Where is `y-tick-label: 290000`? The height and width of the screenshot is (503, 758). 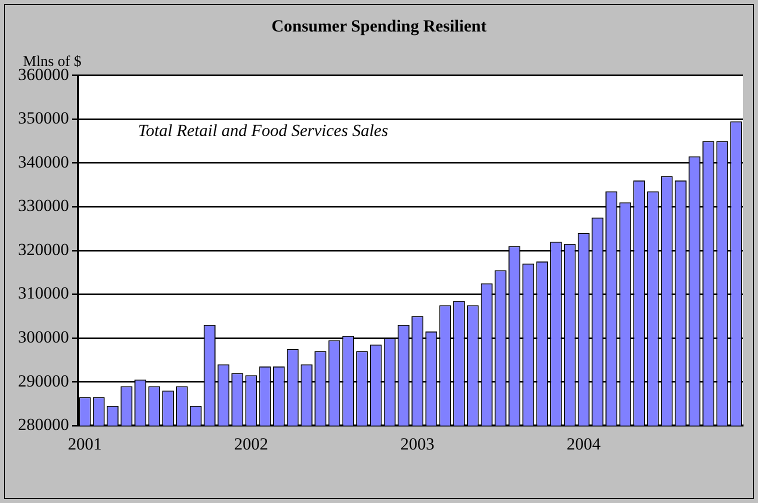 y-tick-label: 290000 is located at coordinates (43, 380).